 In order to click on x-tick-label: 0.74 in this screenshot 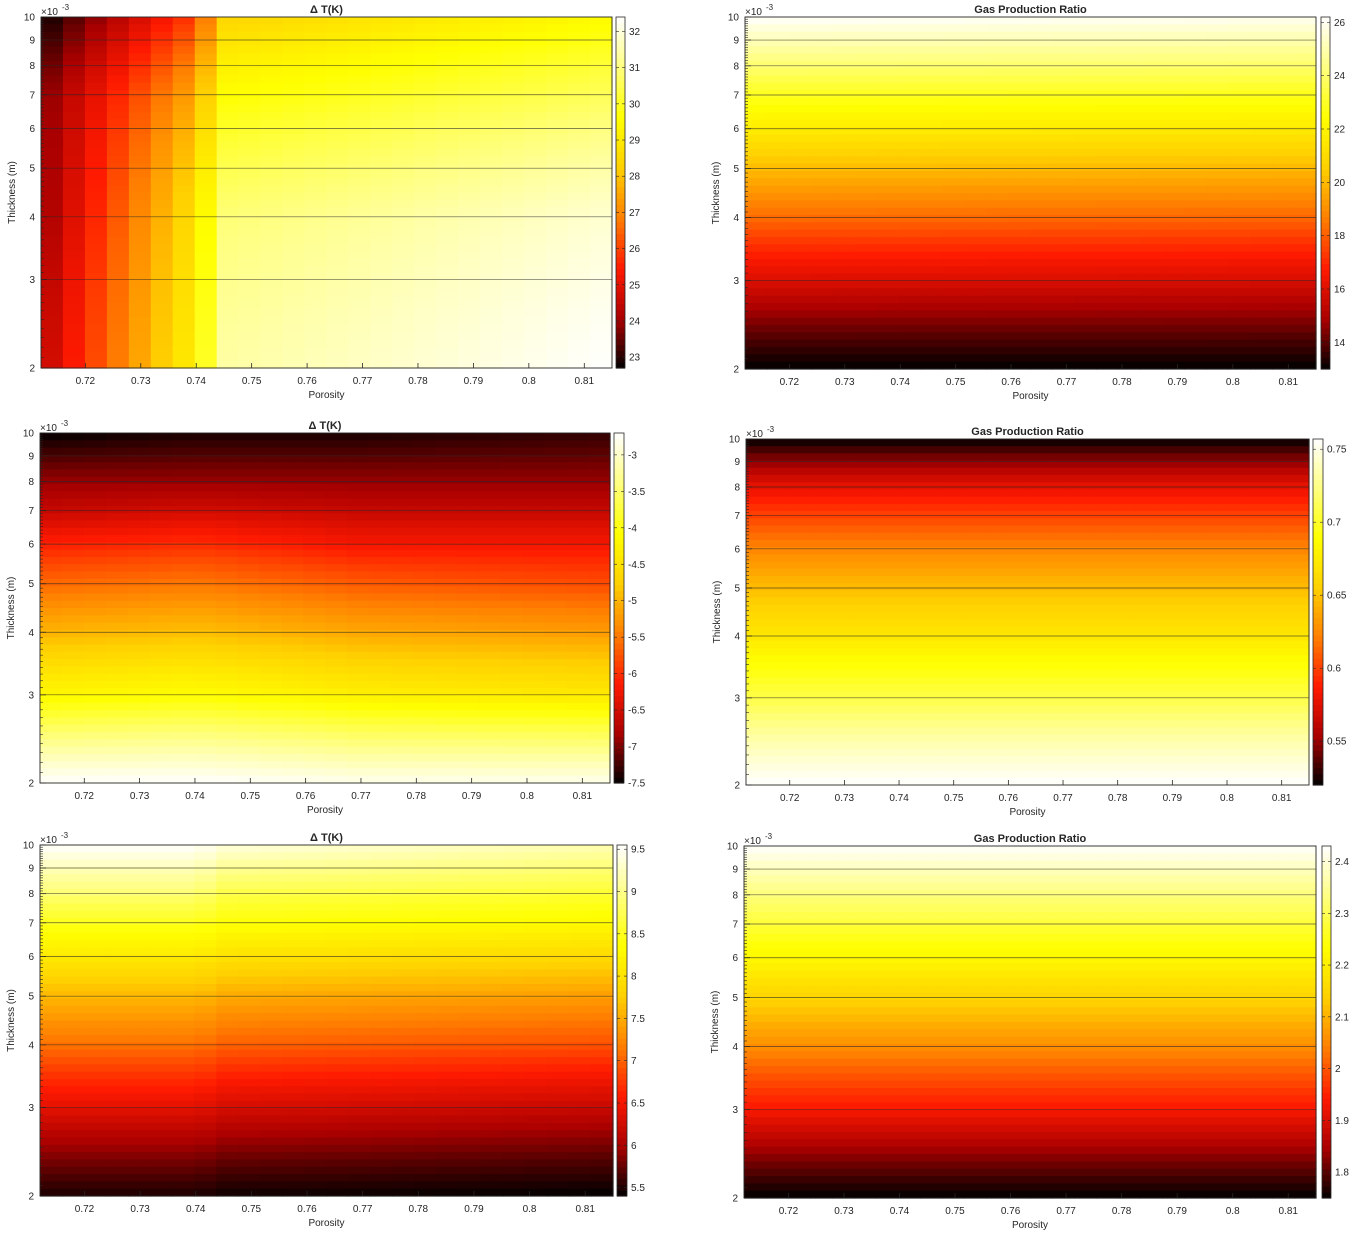, I will do `click(900, 382)`.